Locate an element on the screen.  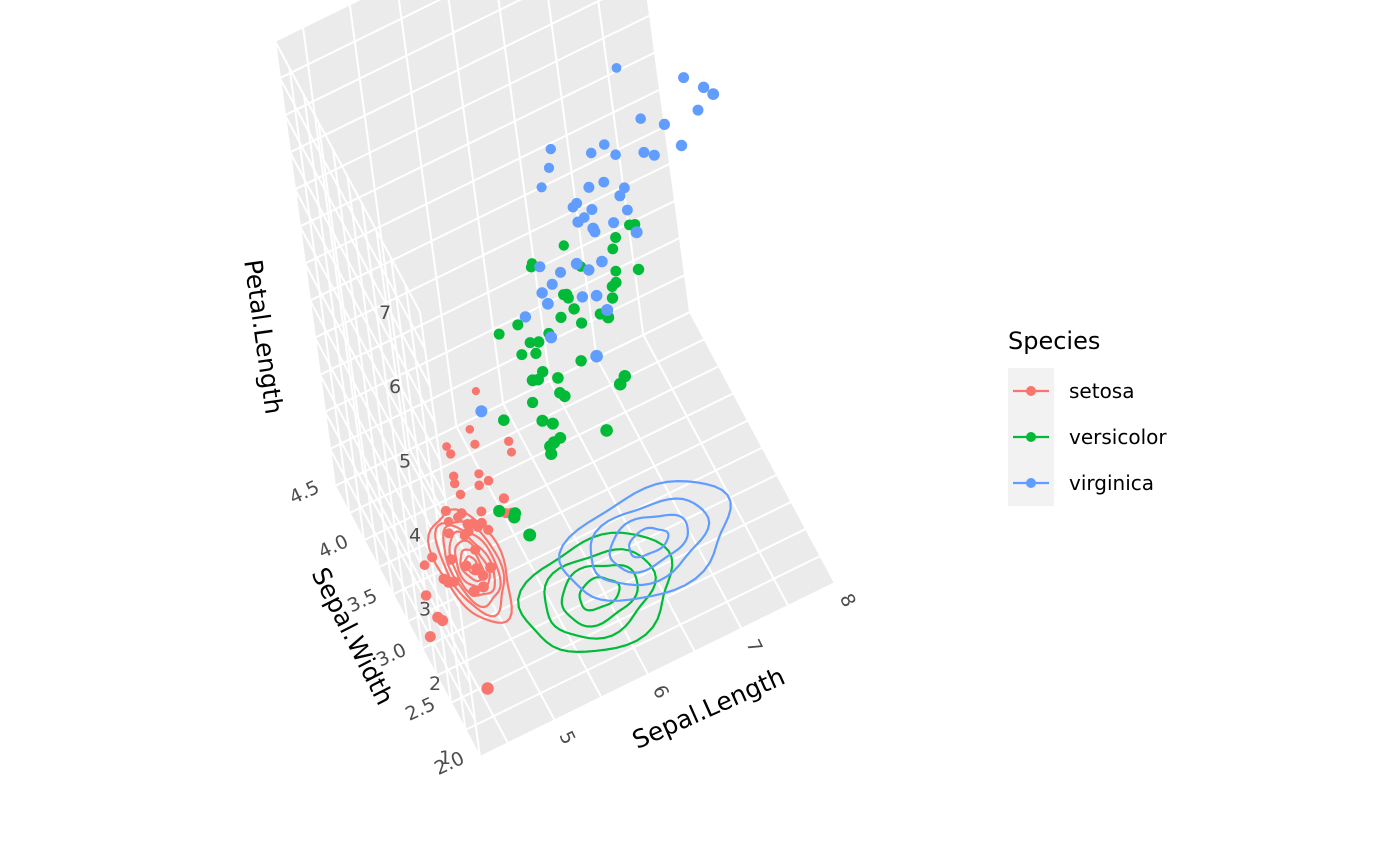
legend-item-virginica: virginica is located at coordinates (1083, 483).